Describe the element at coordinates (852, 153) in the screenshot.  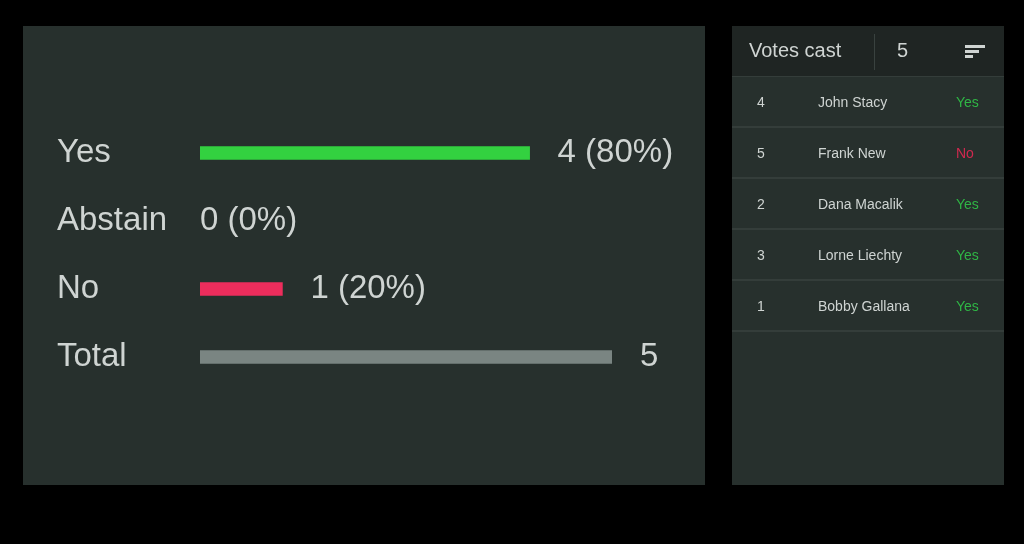
I see `text: Frank New` at that location.